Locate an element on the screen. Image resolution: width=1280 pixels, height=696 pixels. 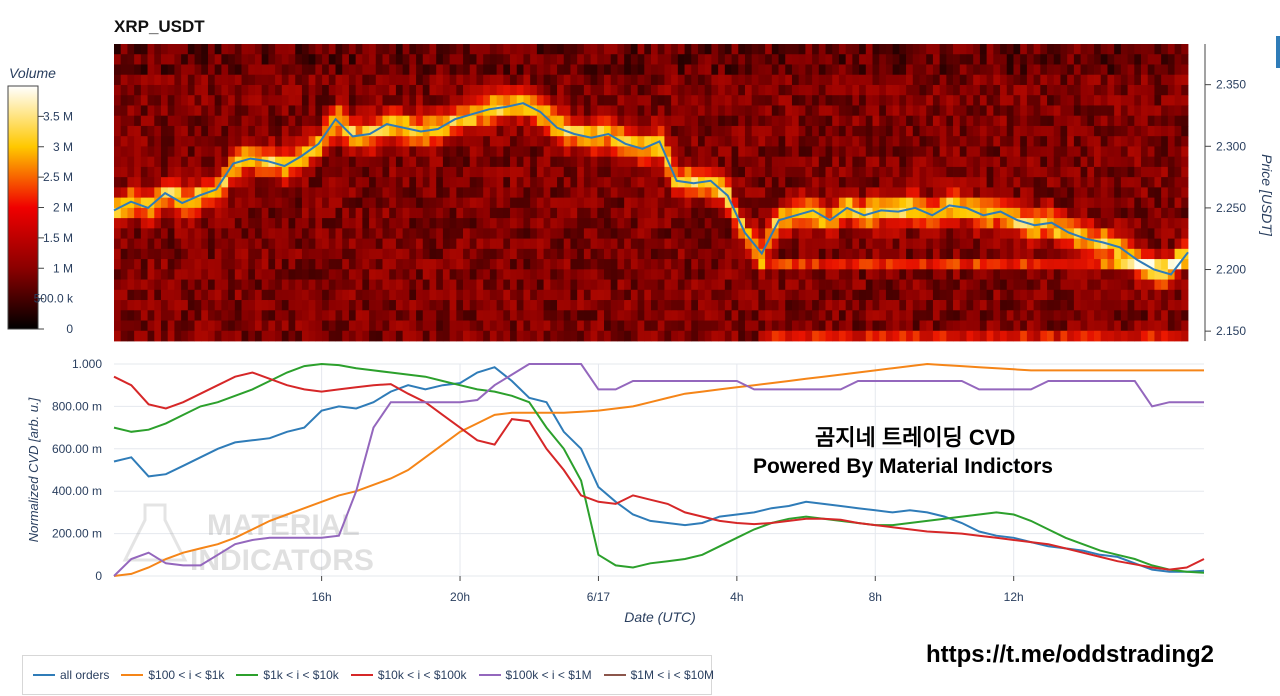
legend-item: $100 < i < $1k is located at coordinates (172, 675).